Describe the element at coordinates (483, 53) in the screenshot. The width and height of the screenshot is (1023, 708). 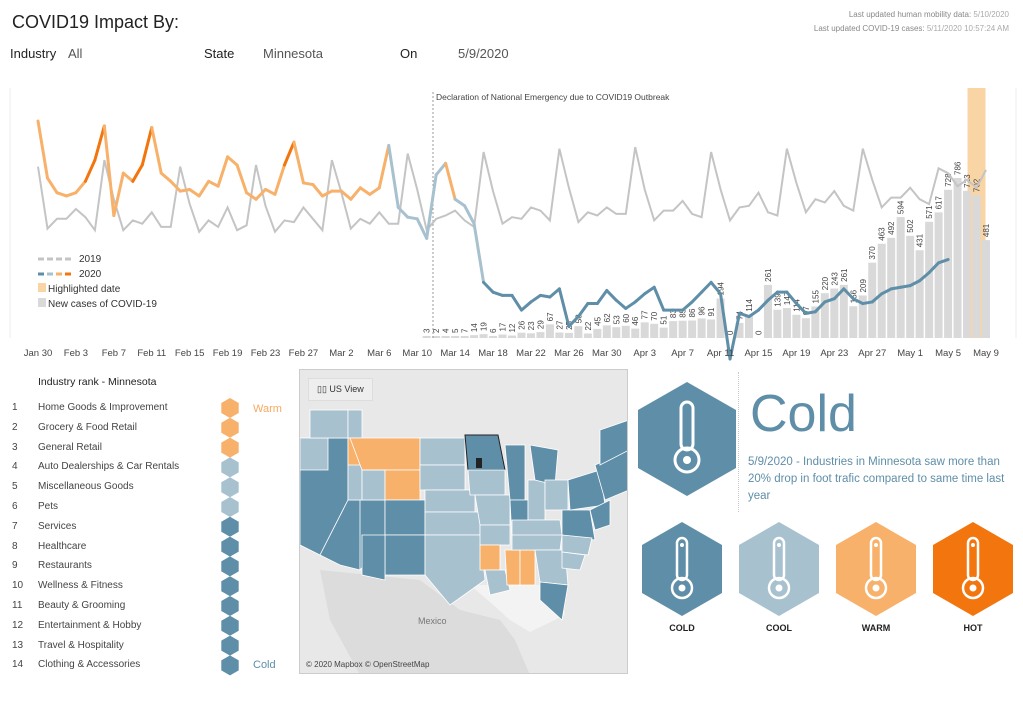
I see `date-filter-dropdown: 5/9/2020` at that location.